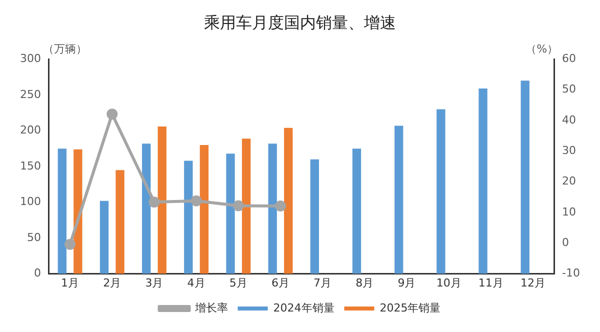 The image size is (600, 332). I want to click on y2-tick-label: 0, so click(566, 242).